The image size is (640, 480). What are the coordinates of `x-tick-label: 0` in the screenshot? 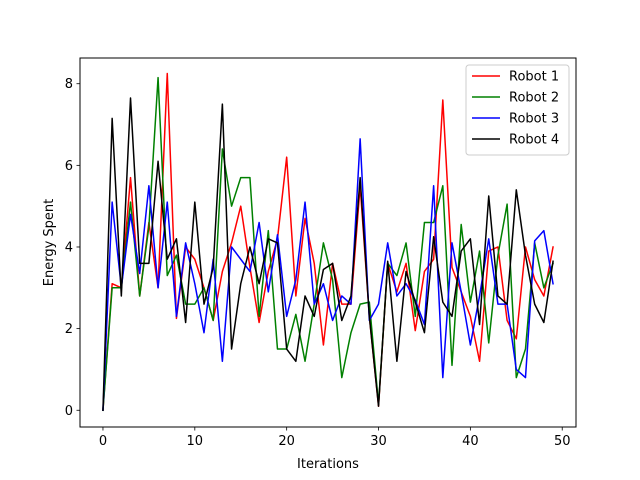 It's located at (103, 441).